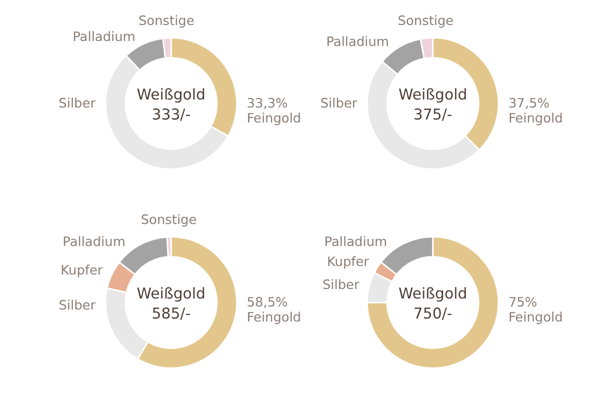 The width and height of the screenshot is (600, 400). What do you see at coordinates (529, 104) in the screenshot?
I see `data-label: 37,5%` at bounding box center [529, 104].